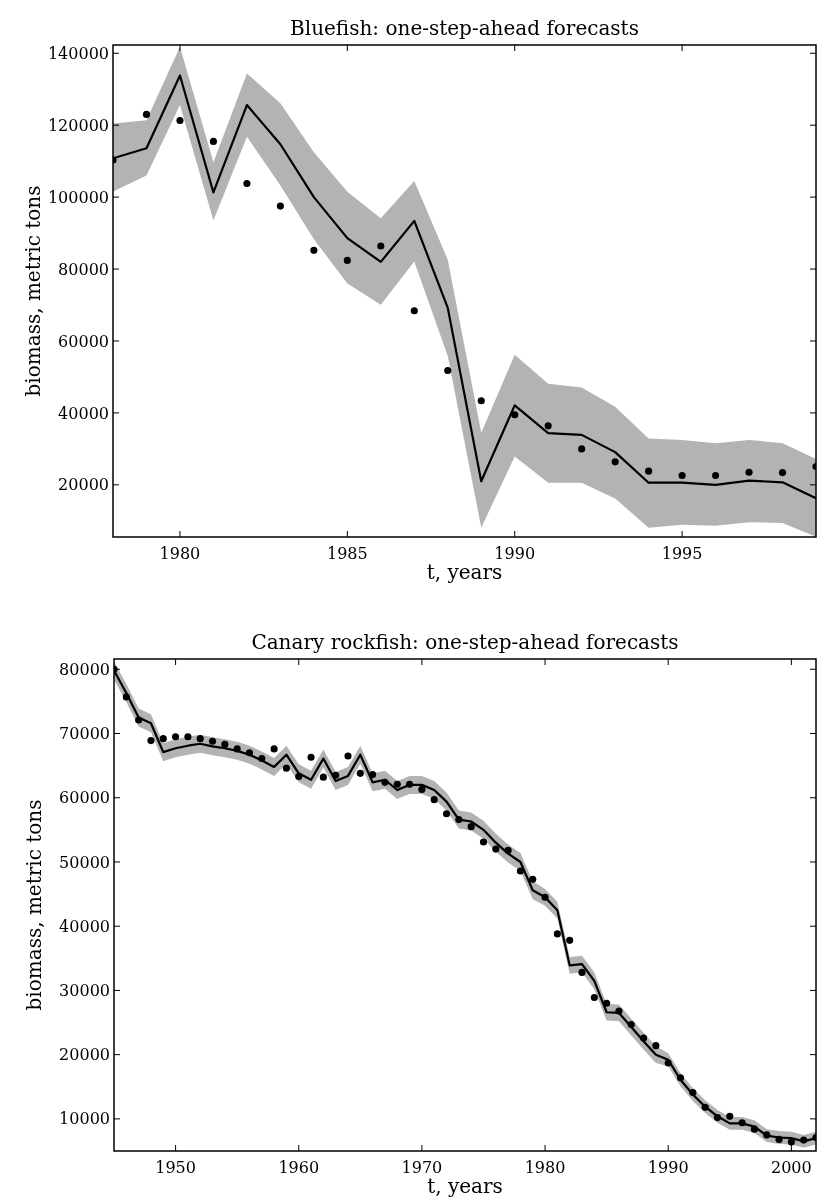 This screenshot has height=1199, width=817. Describe the element at coordinates (175, 1167) in the screenshot. I see `x-tick-label: 1950` at that location.